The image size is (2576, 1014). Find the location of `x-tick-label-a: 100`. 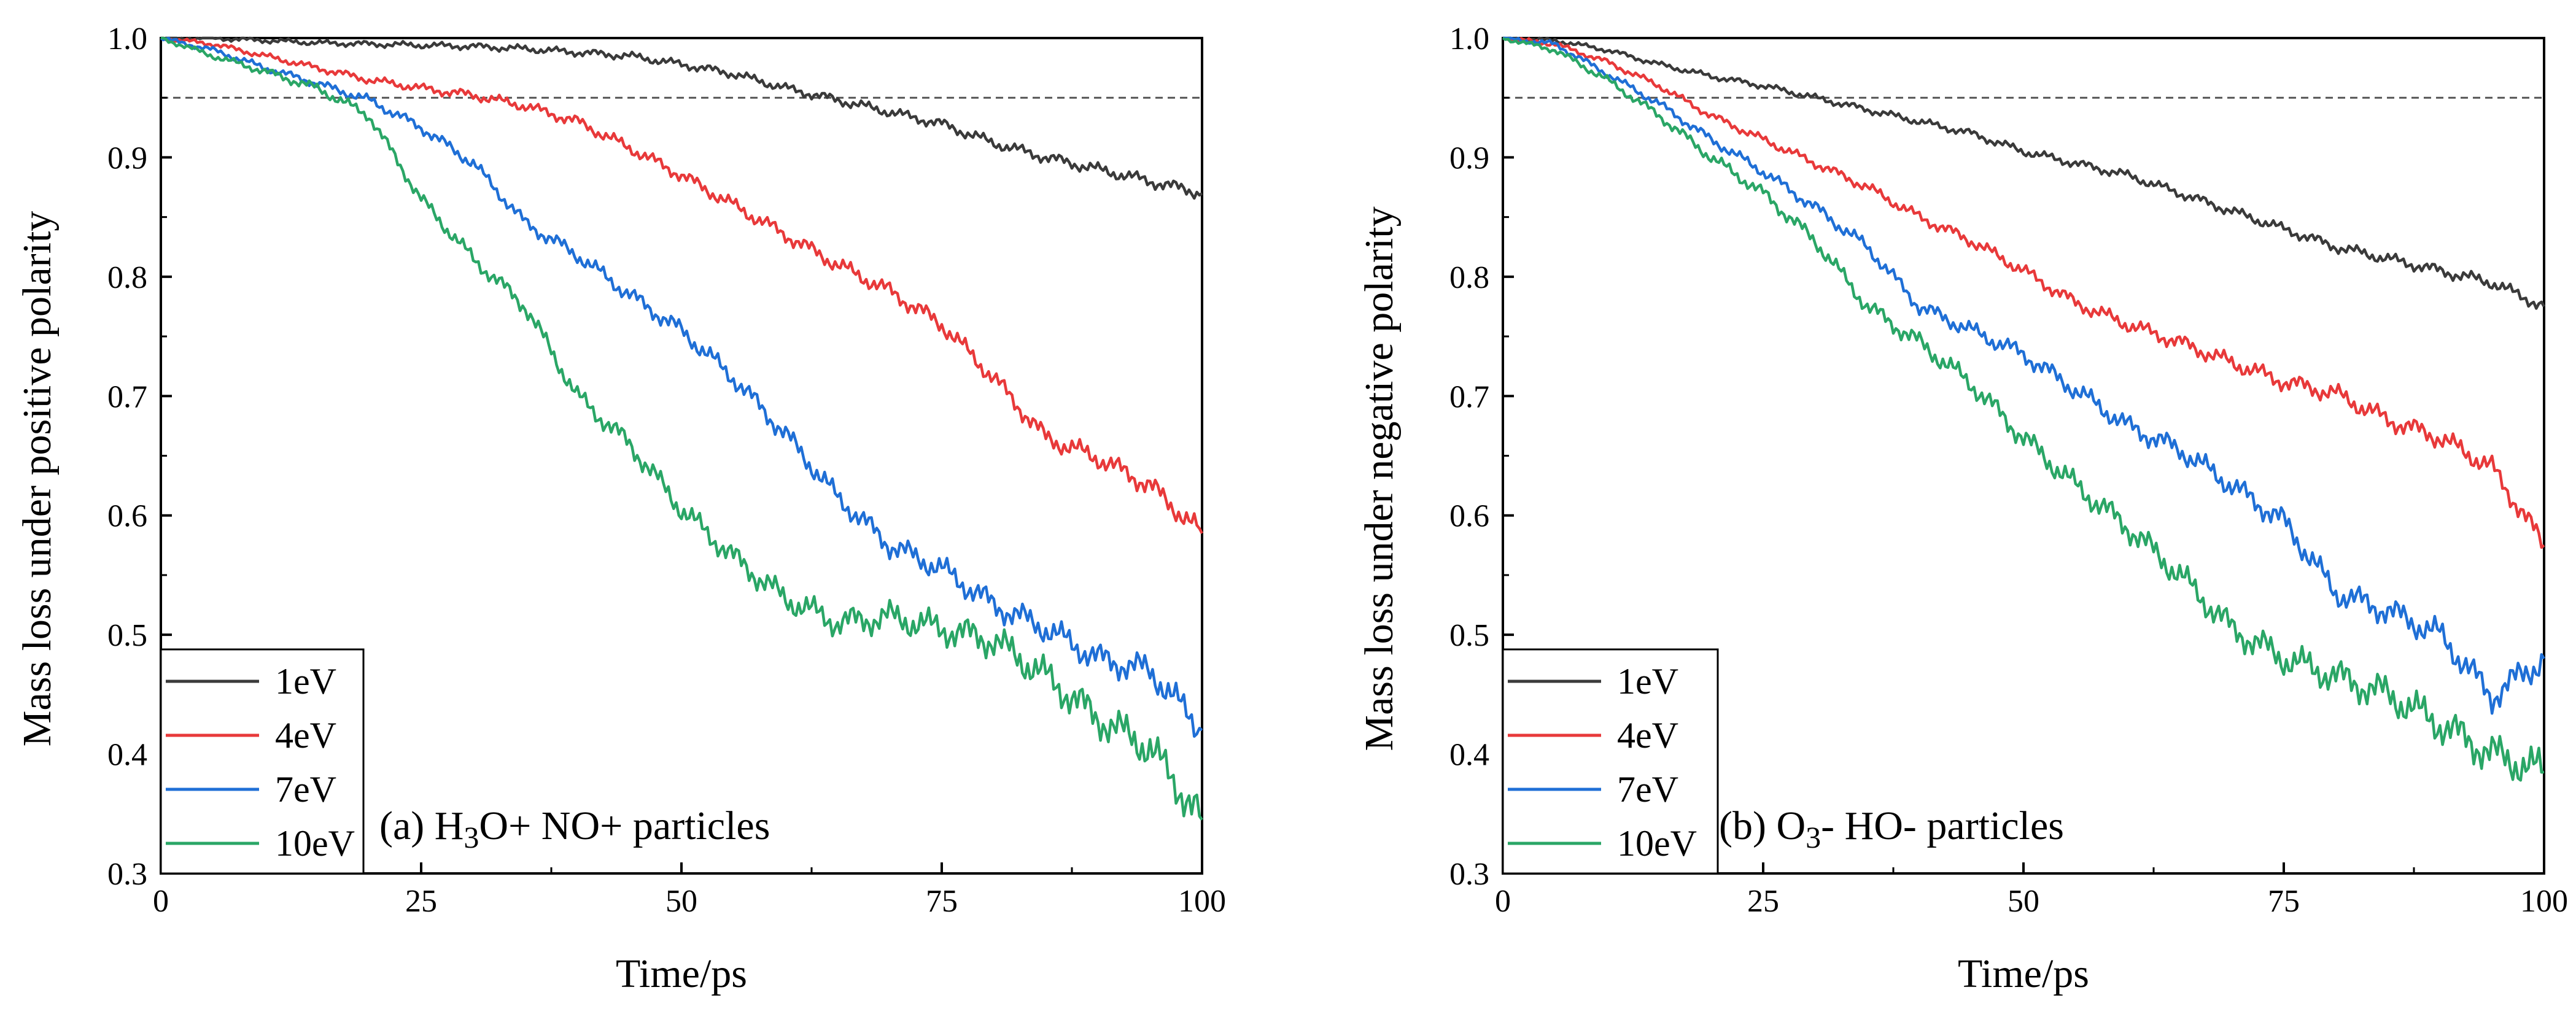

x-tick-label-a: 100 is located at coordinates (1202, 901).